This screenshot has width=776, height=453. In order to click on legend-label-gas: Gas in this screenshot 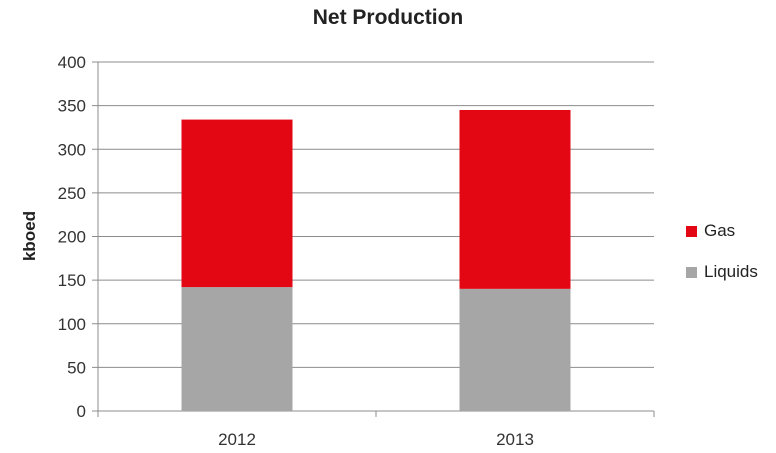, I will do `click(720, 230)`.